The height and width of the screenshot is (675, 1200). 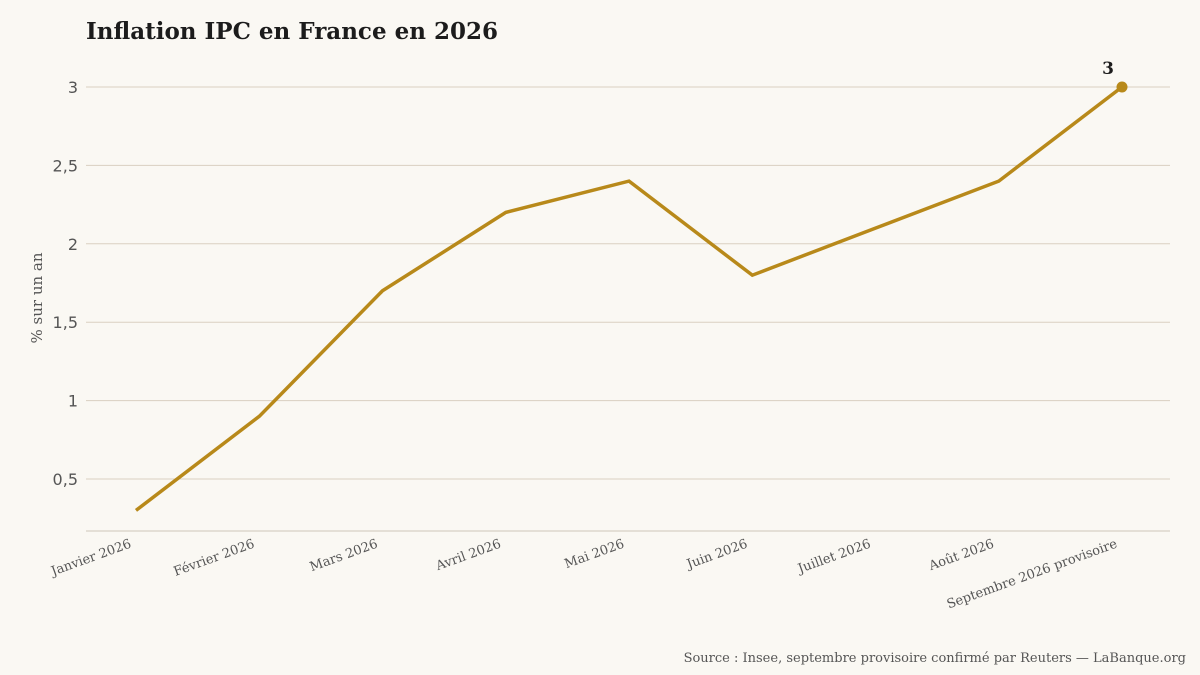 I want to click on y-tick-label: 1, so click(x=73, y=401).